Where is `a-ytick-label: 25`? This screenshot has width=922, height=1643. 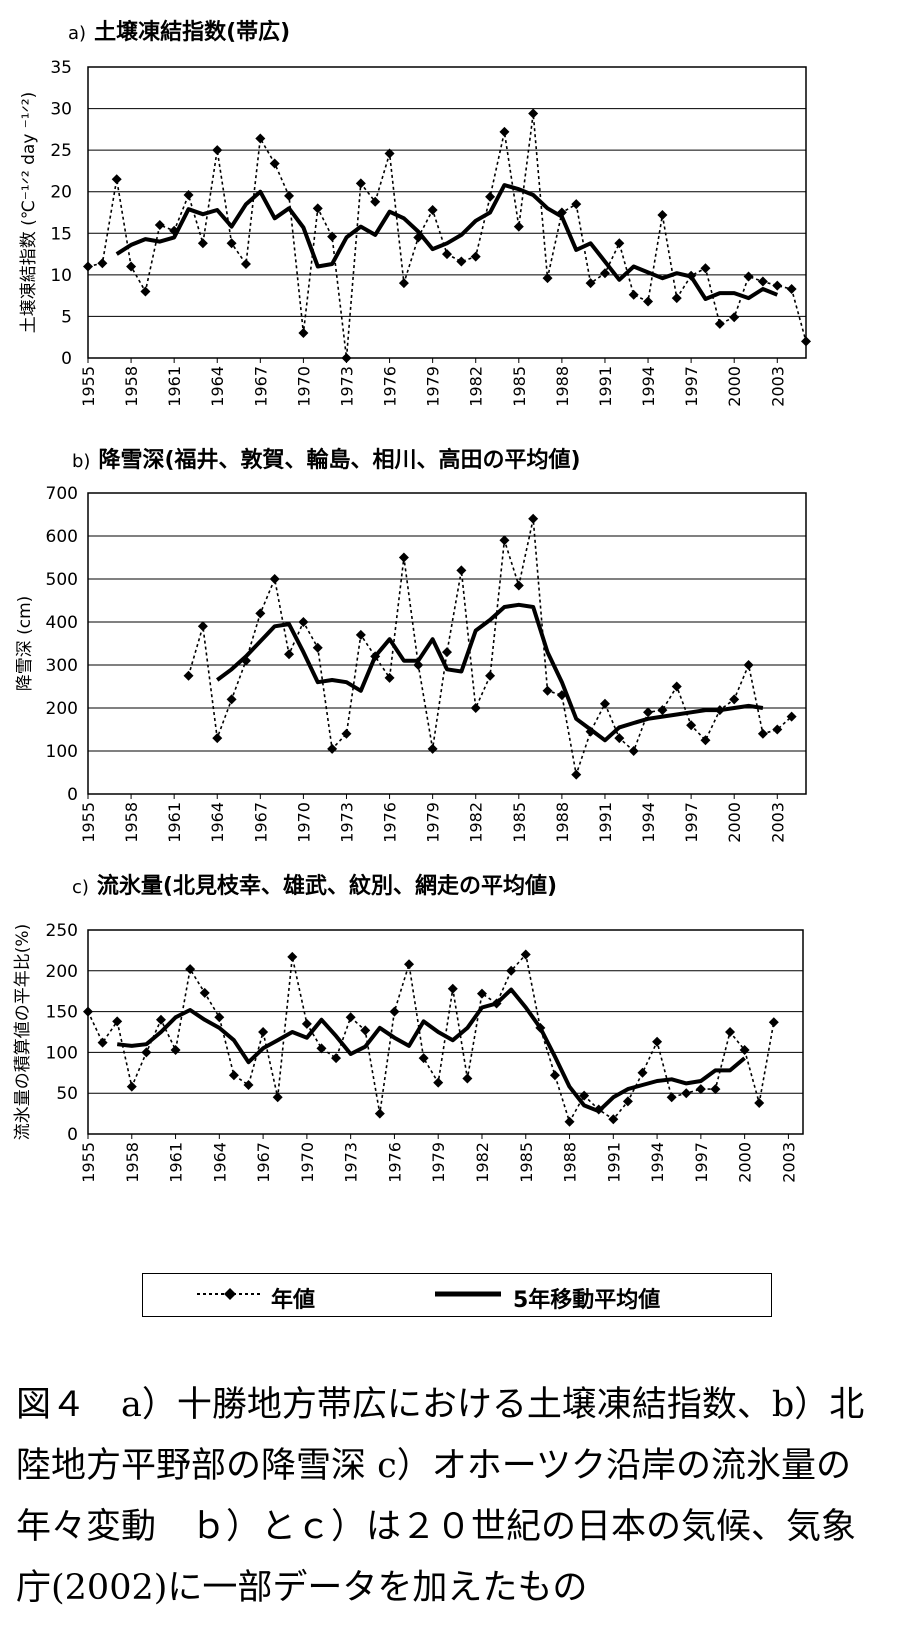
a-ytick-label: 25 is located at coordinates (61, 151).